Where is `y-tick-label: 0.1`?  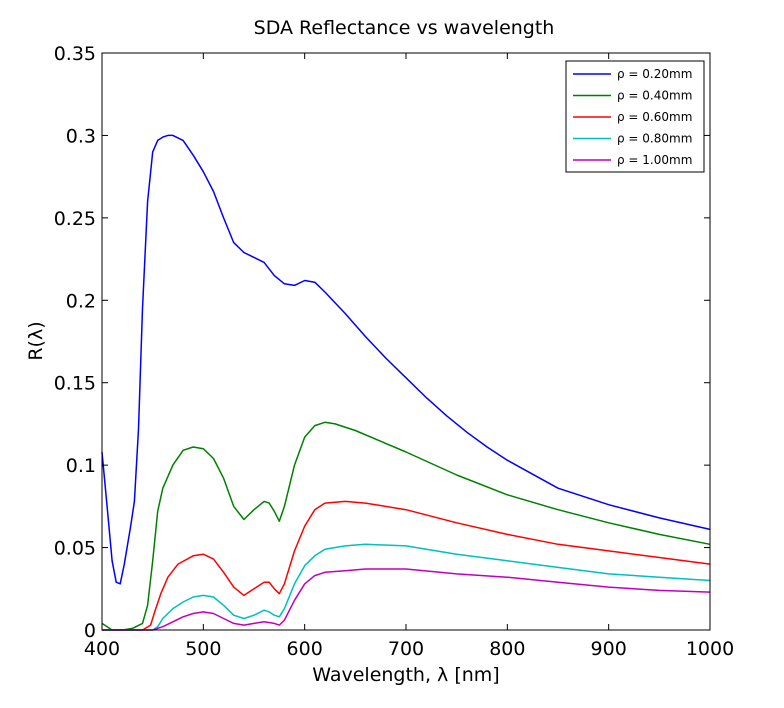
y-tick-label: 0.1 is located at coordinates (81, 466).